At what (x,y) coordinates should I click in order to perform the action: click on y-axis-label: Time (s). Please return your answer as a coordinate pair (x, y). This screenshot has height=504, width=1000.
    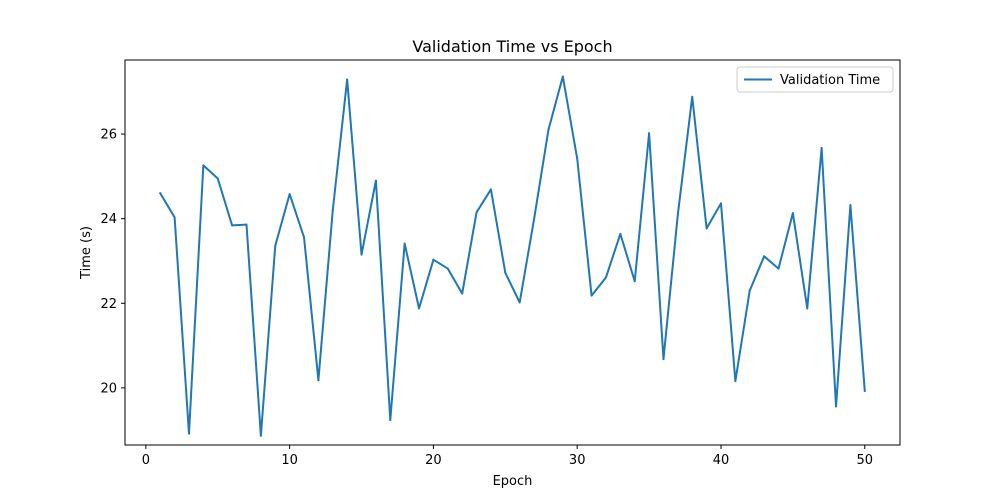
    Looking at the image, I should click on (86, 253).